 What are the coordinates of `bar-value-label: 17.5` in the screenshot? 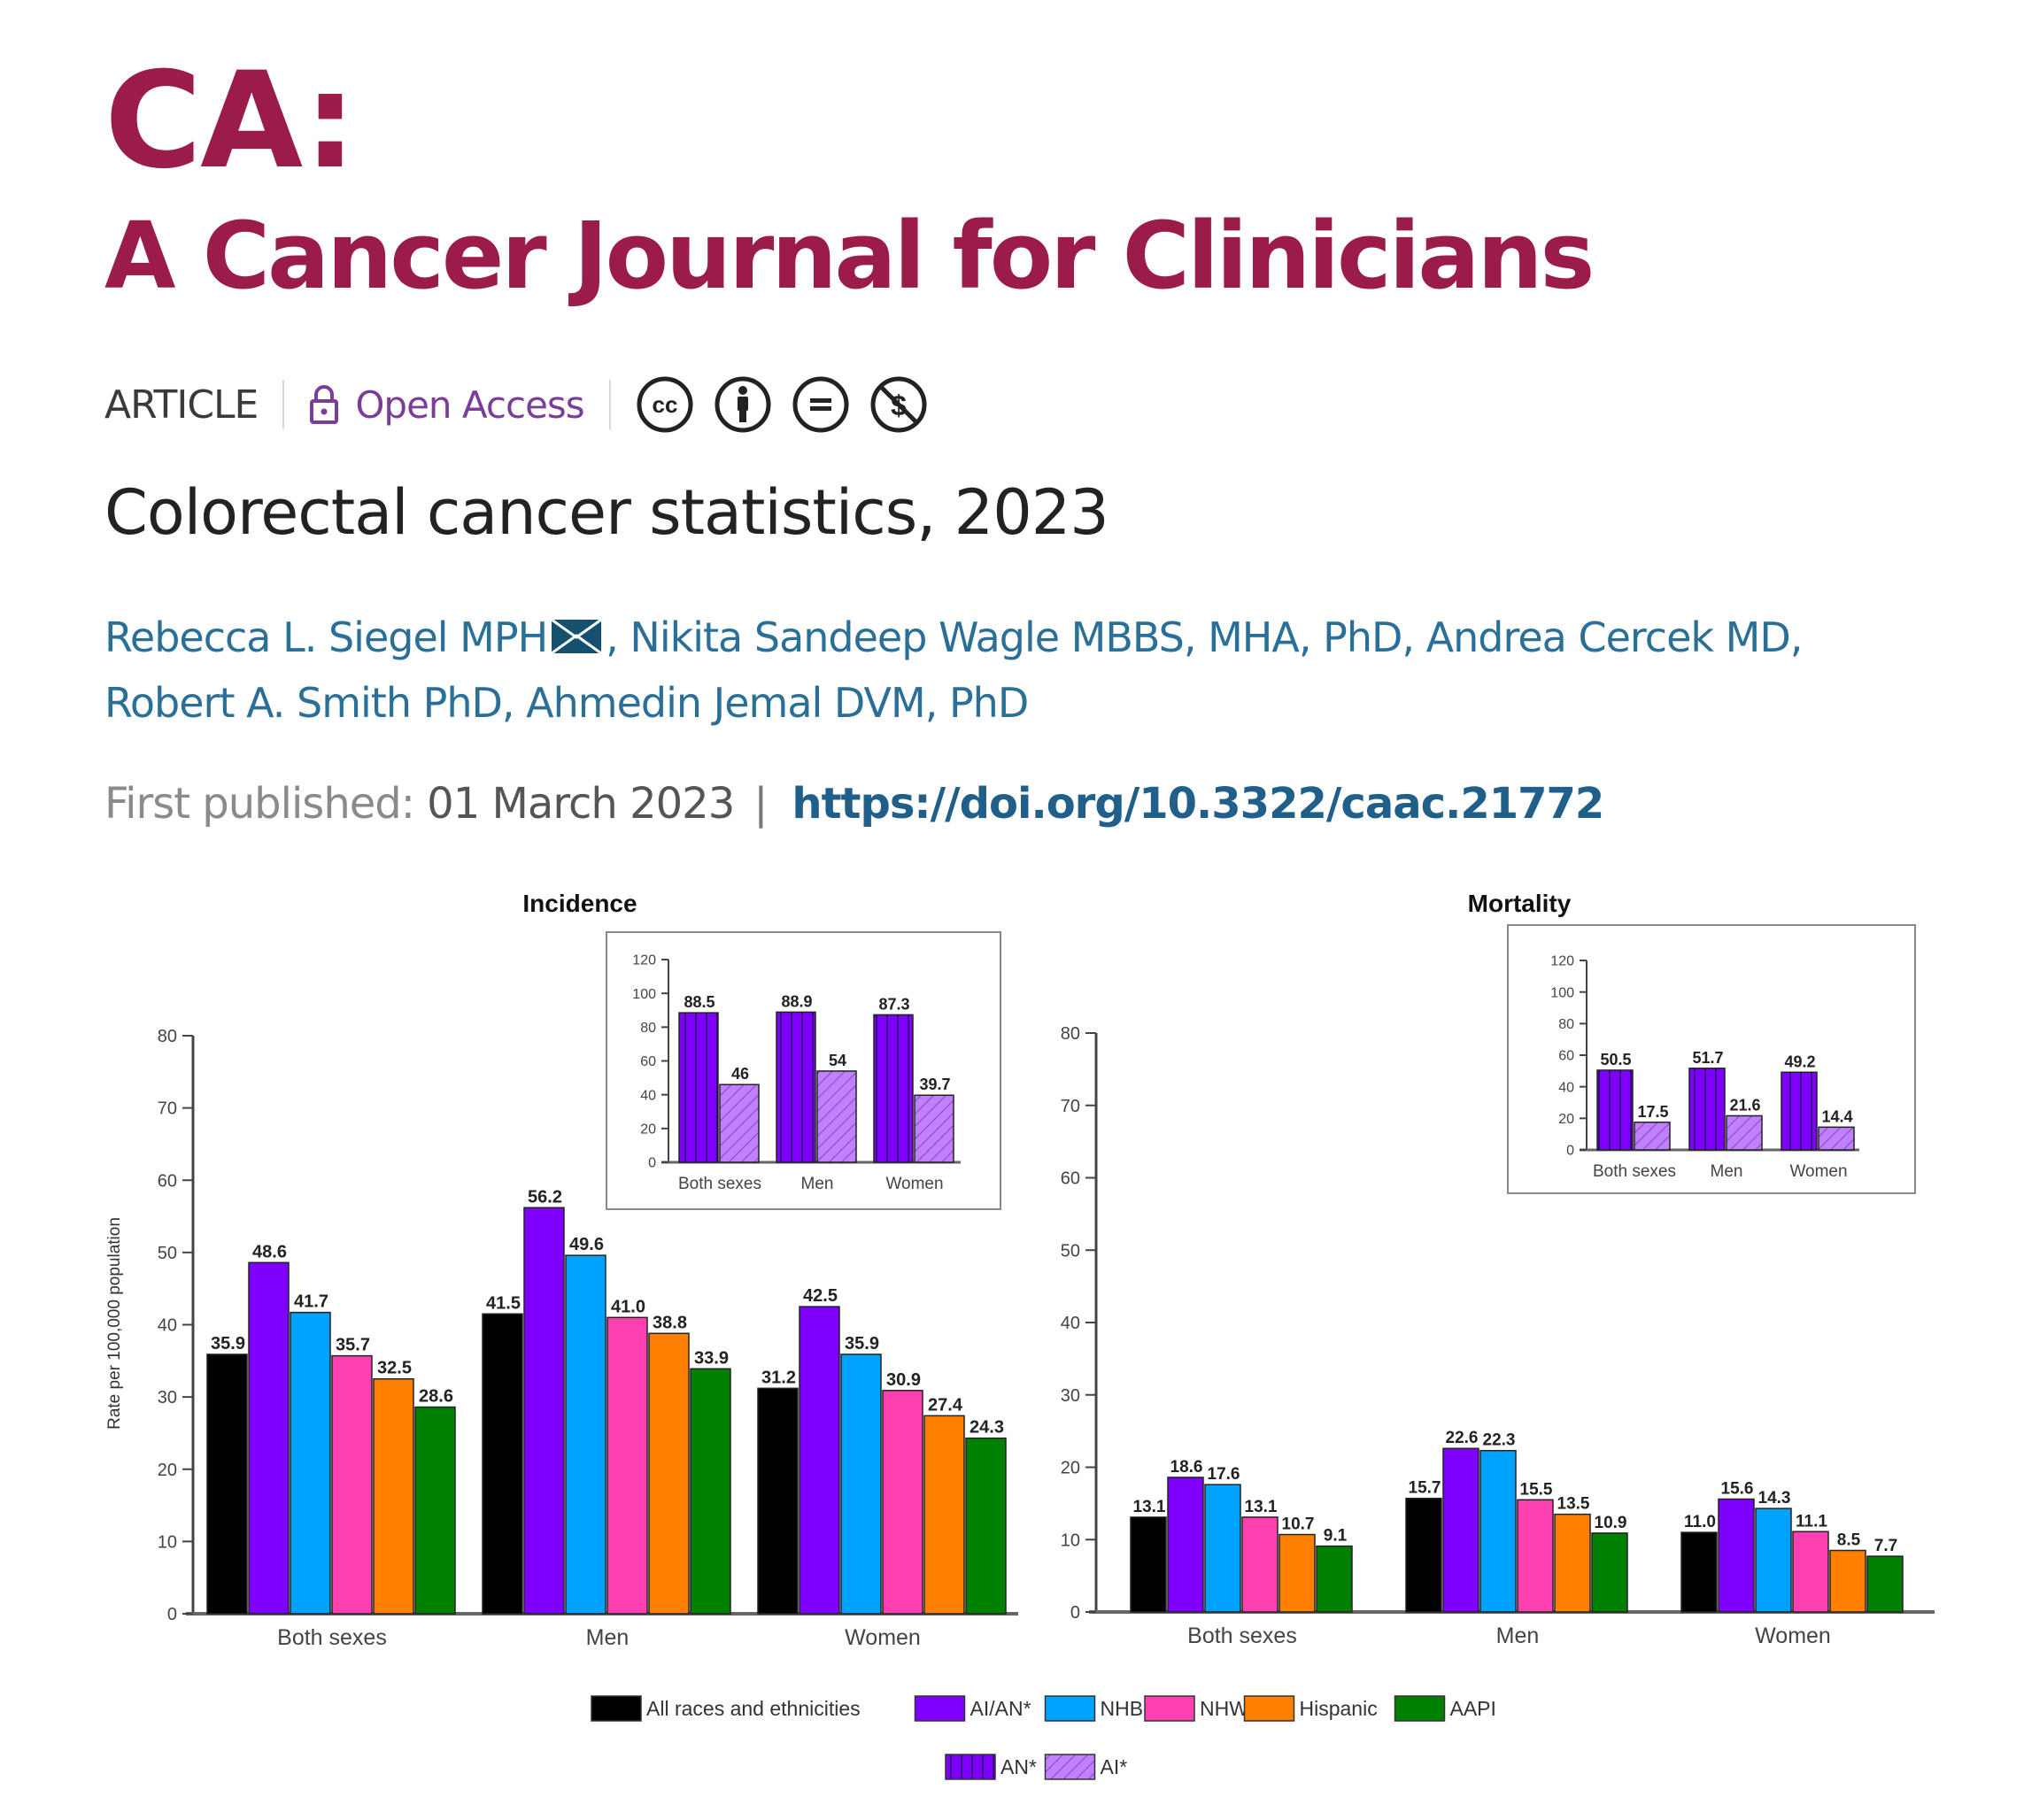 It's located at (1652, 1112).